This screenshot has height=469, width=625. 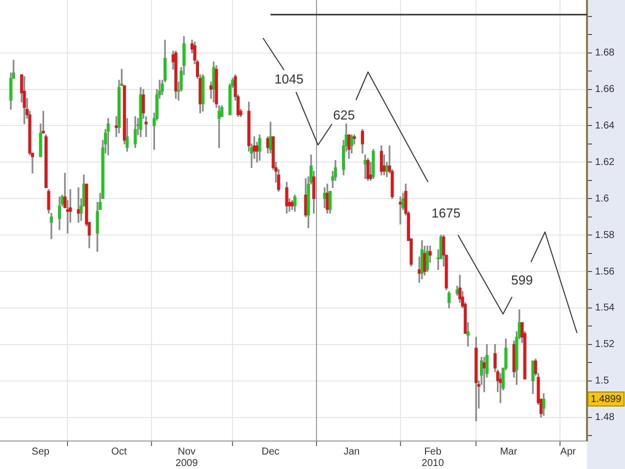 I want to click on x-tick-label: Jan, so click(x=352, y=452).